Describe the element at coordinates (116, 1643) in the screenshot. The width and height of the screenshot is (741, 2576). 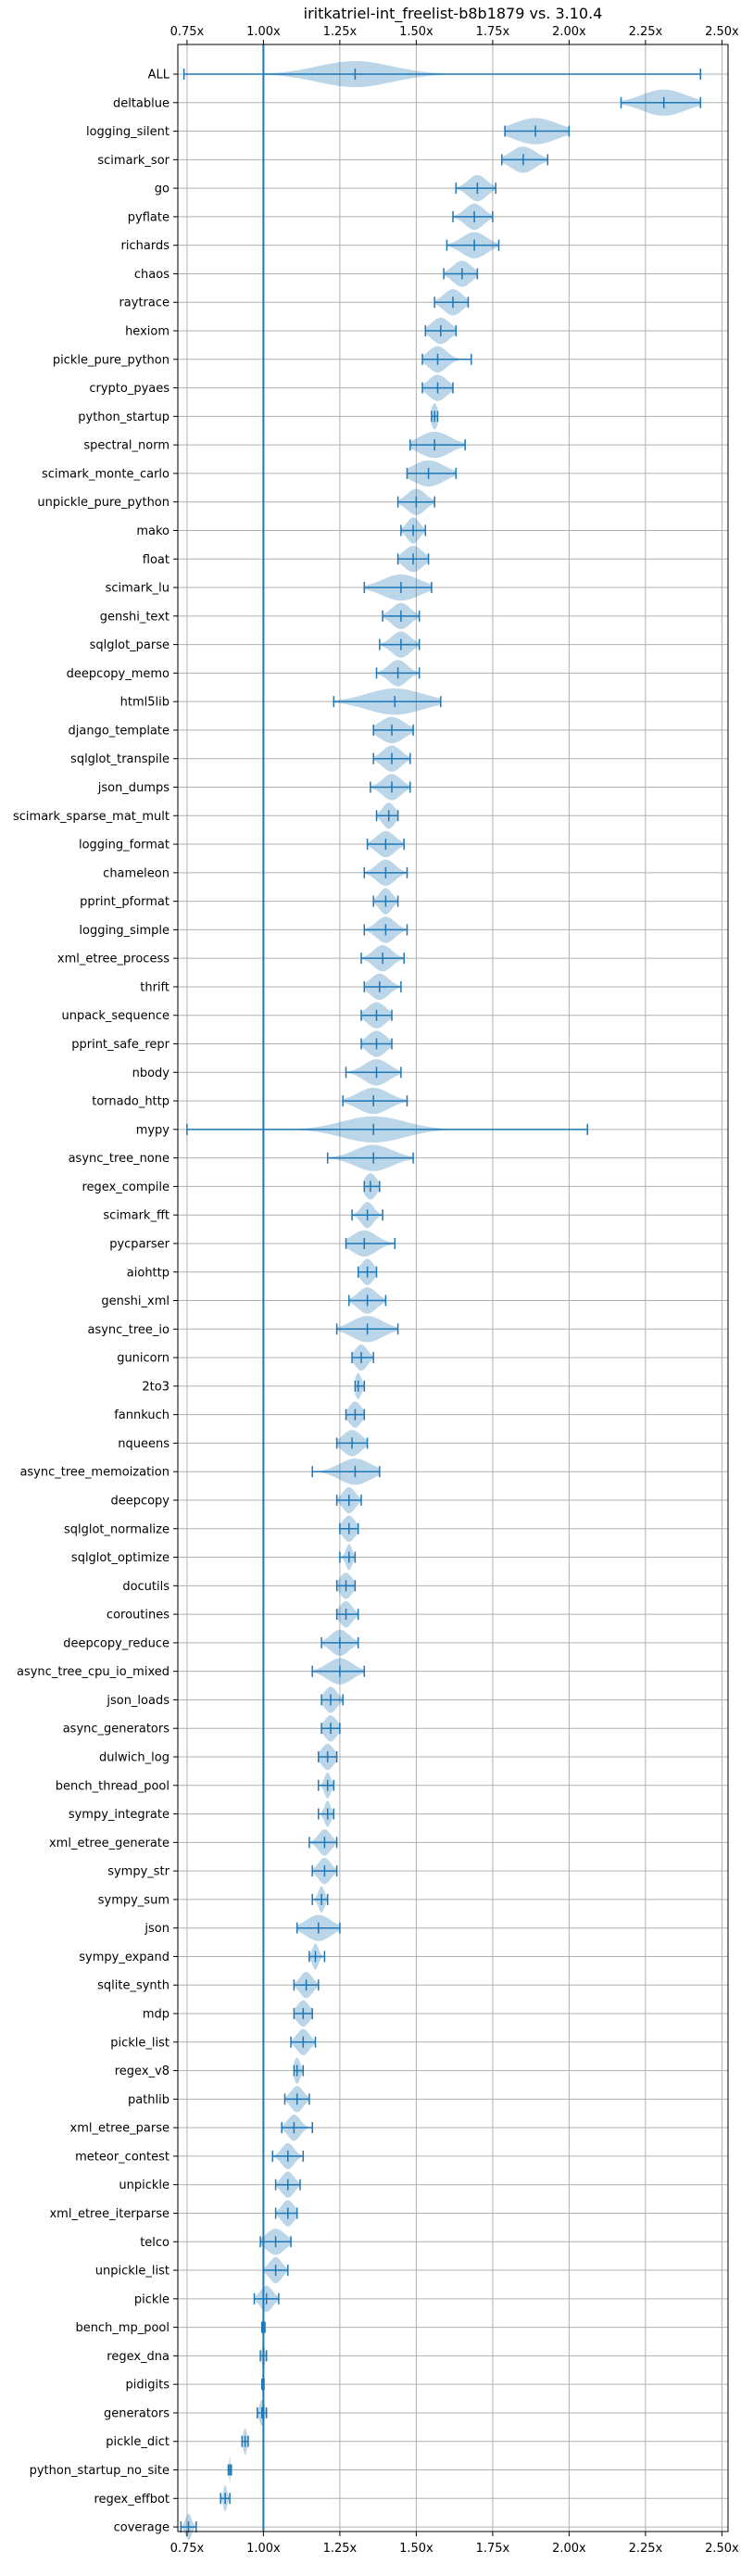
I see `y-tick-label: deepcopy_reduce` at that location.